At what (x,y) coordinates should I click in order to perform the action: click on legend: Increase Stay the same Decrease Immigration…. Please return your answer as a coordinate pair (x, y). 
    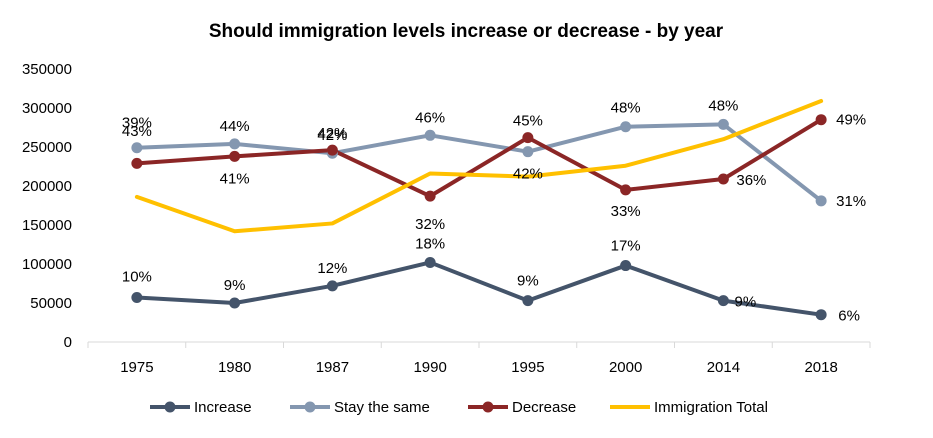
    Looking at the image, I should click on (459, 407).